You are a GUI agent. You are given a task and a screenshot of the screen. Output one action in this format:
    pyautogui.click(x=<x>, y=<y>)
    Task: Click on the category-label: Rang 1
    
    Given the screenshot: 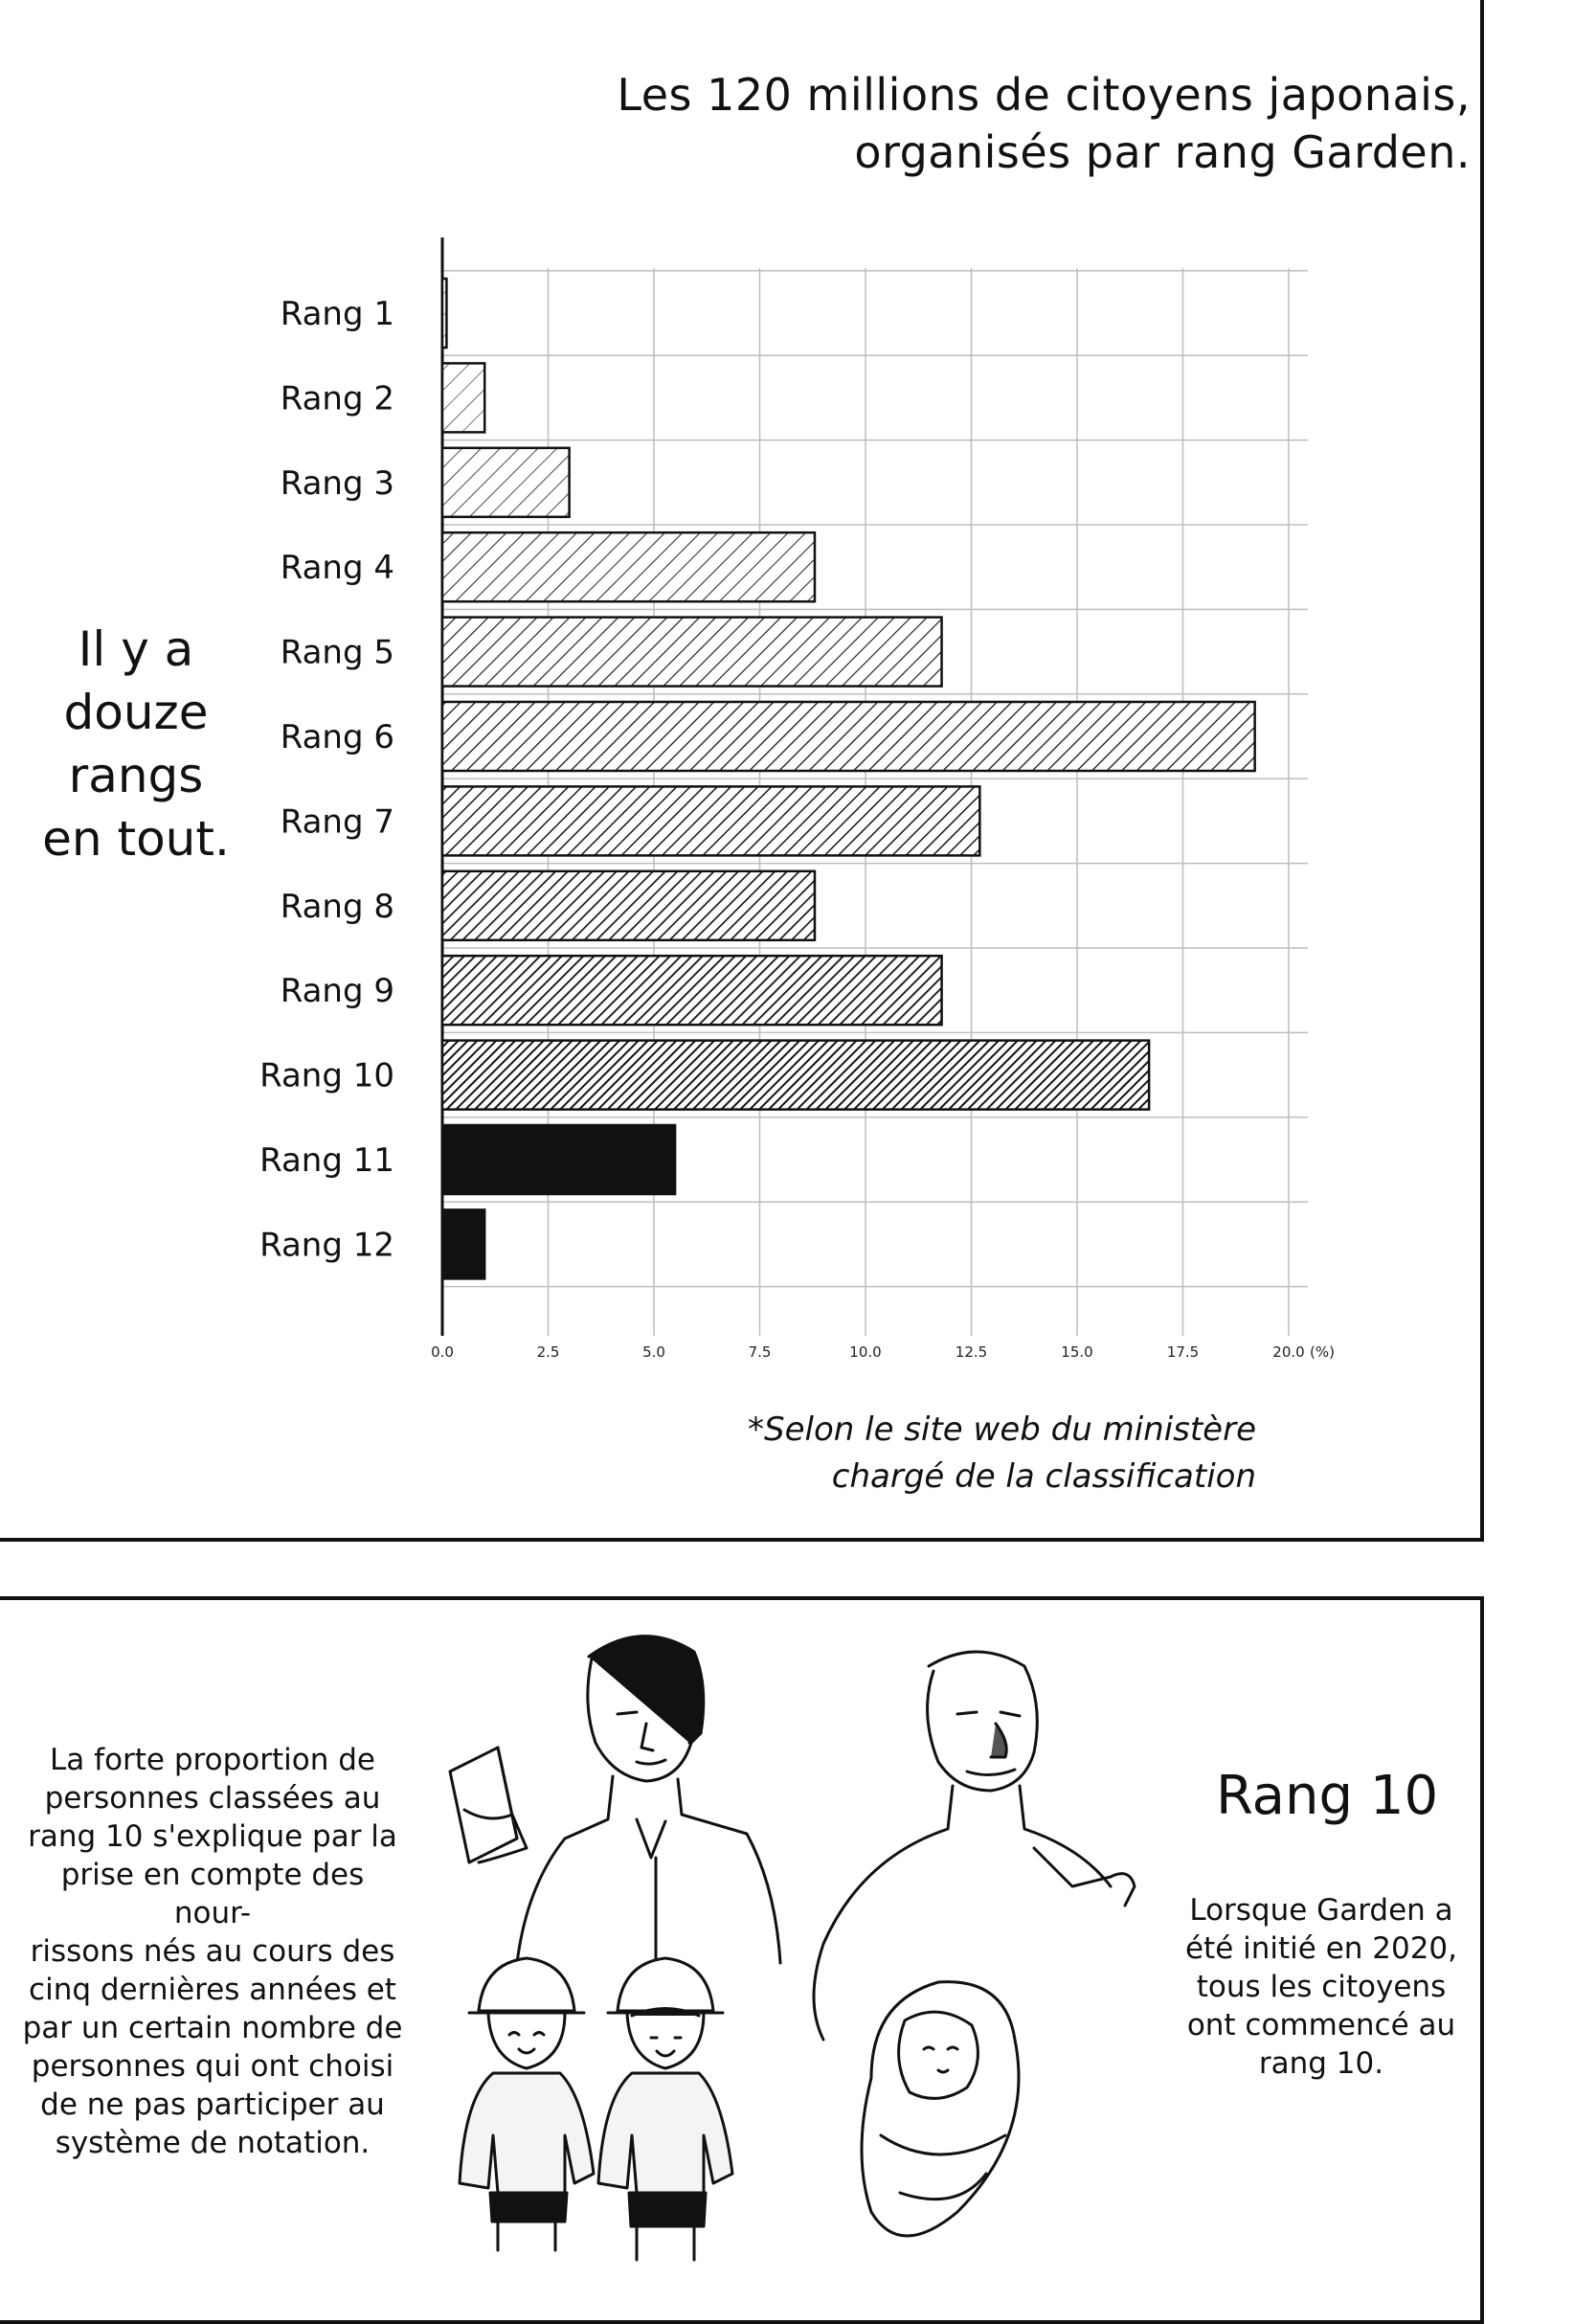 What is the action you would take?
    pyautogui.click(x=337, y=314)
    